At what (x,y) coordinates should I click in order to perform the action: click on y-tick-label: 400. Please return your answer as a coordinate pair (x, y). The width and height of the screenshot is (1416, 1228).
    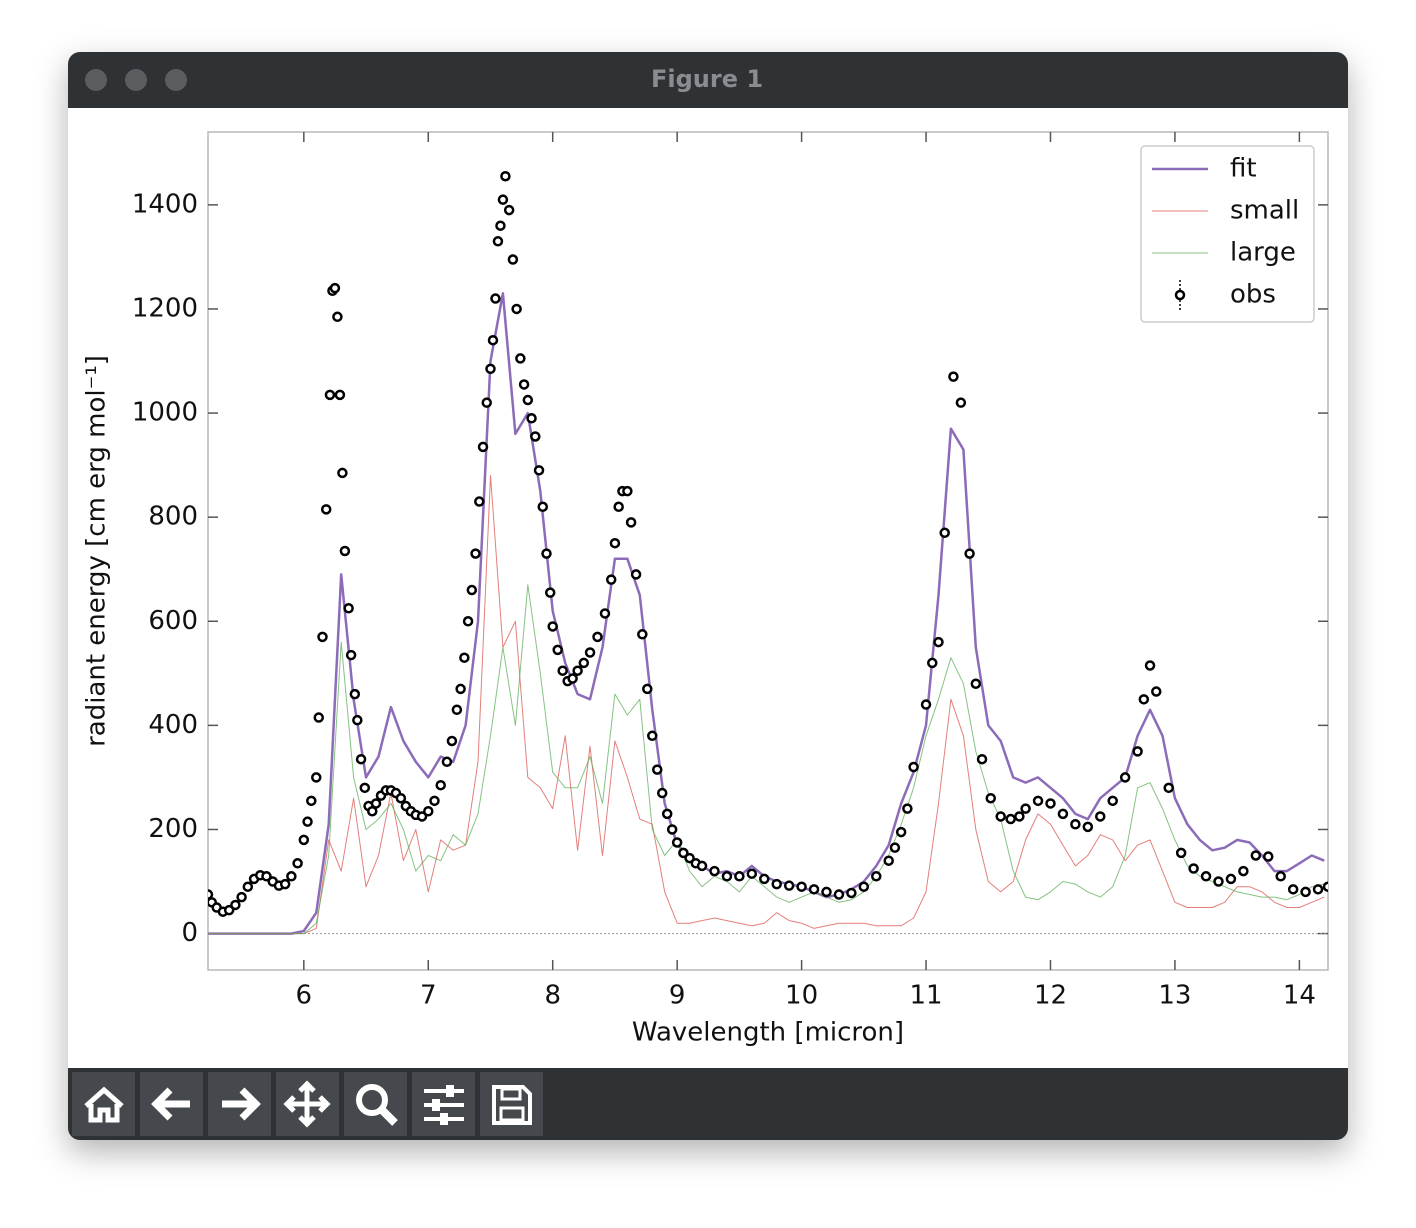
    Looking at the image, I should click on (173, 725).